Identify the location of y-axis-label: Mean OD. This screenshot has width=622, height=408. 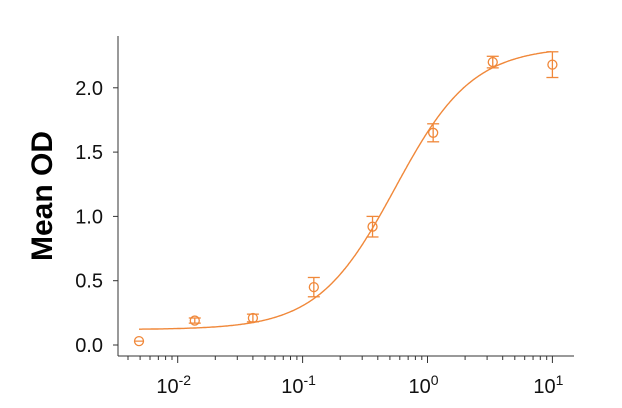
(42, 196).